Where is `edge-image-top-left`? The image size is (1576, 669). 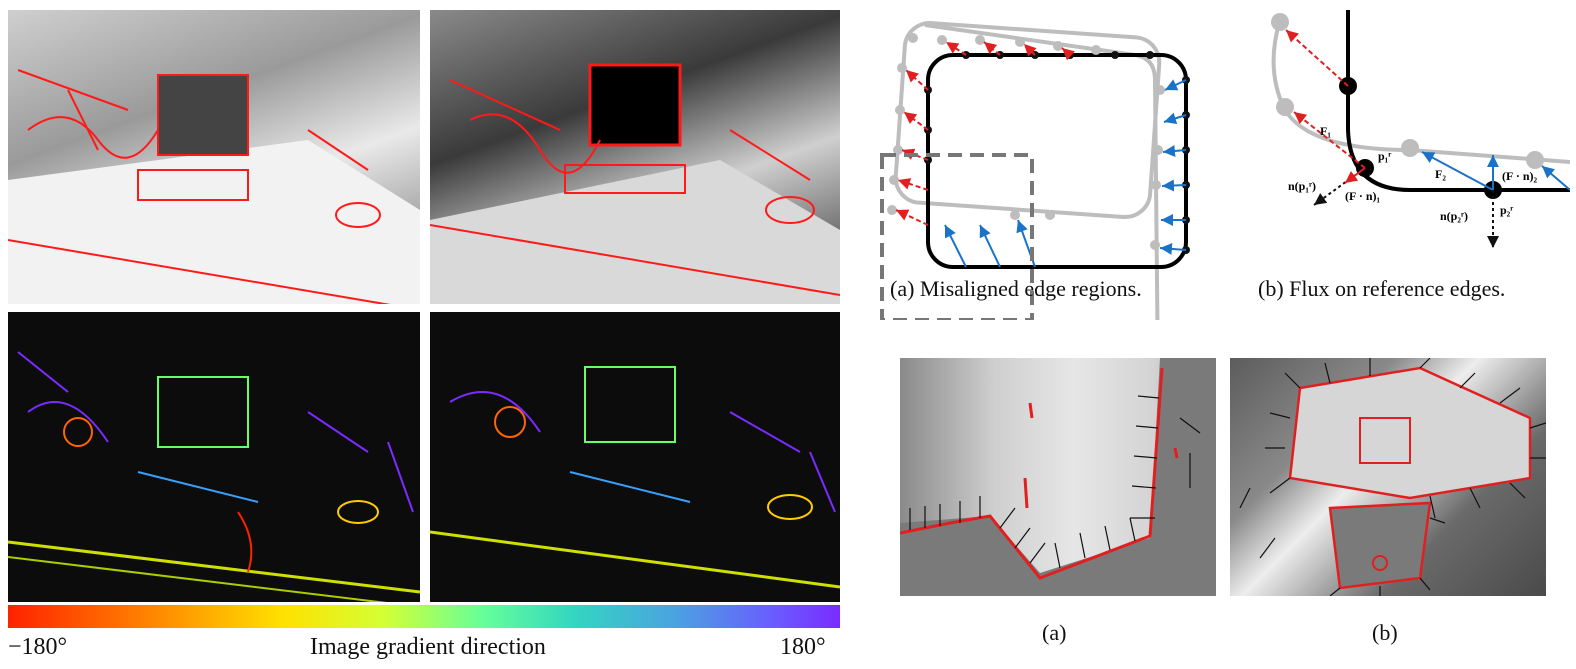
edge-image-top-left is located at coordinates (214, 157).